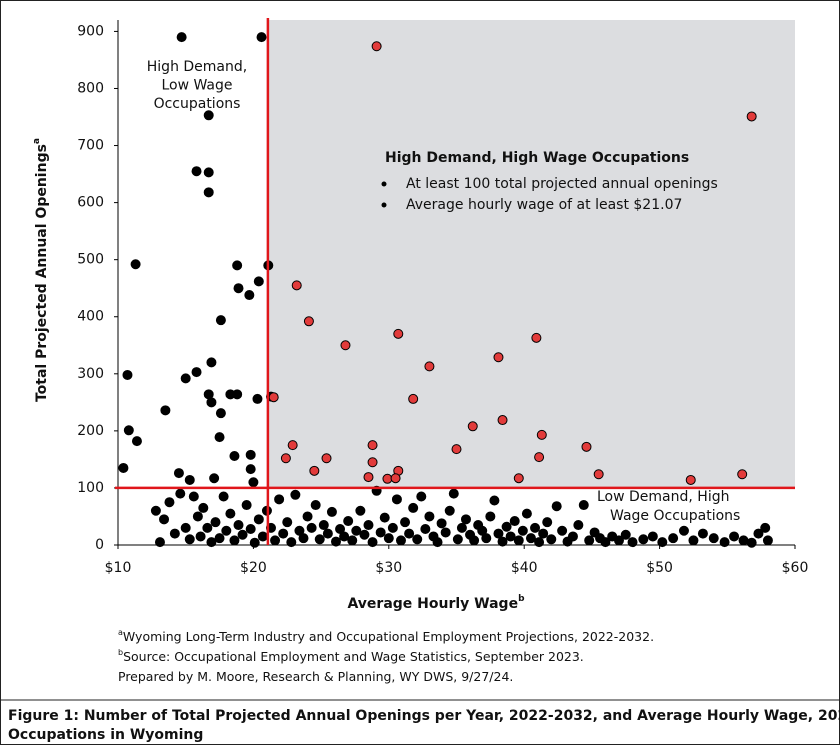 The image size is (840, 745). I want to click on x-tick-label: $60, so click(795, 568).